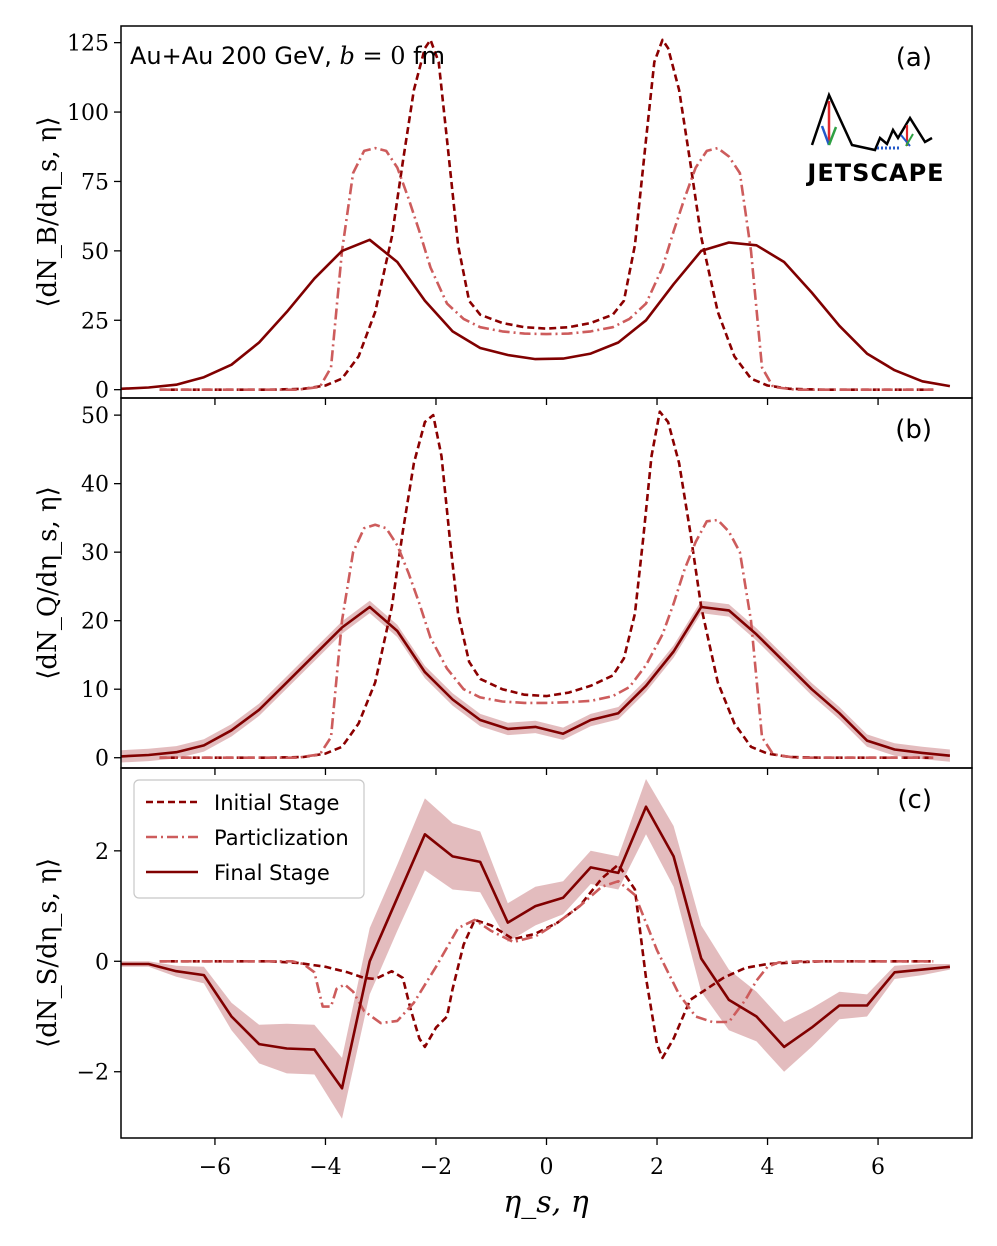  Describe the element at coordinates (102, 852) in the screenshot. I see `y-tick-label: 2` at that location.